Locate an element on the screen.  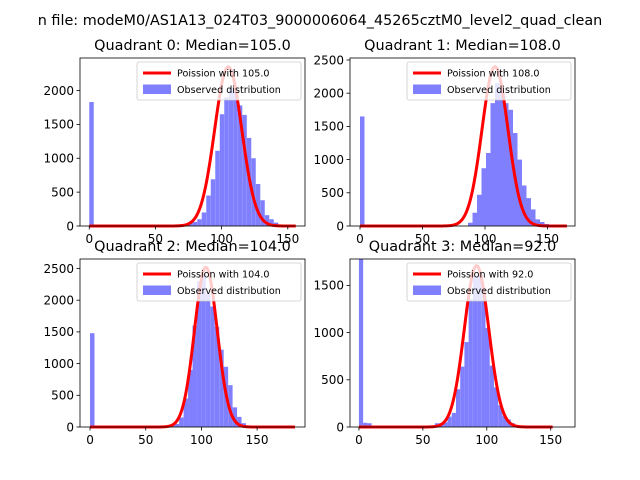
legend-fit-label: Poission with 104.0 is located at coordinates (223, 275).